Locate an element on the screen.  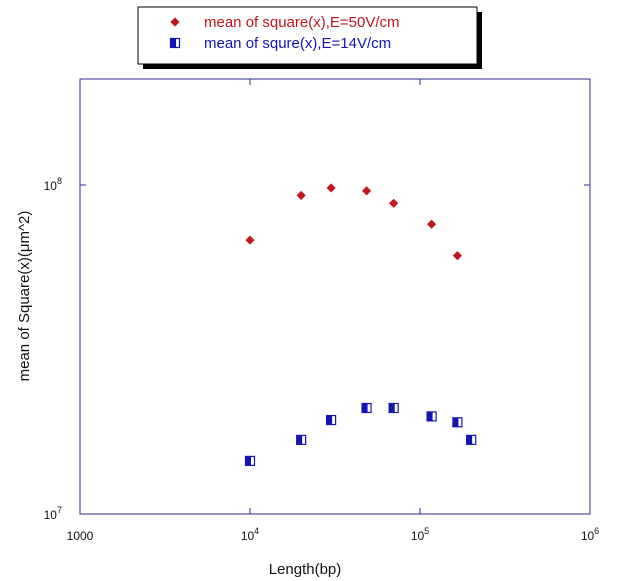
legend-marker-fill is located at coordinates (173, 43).